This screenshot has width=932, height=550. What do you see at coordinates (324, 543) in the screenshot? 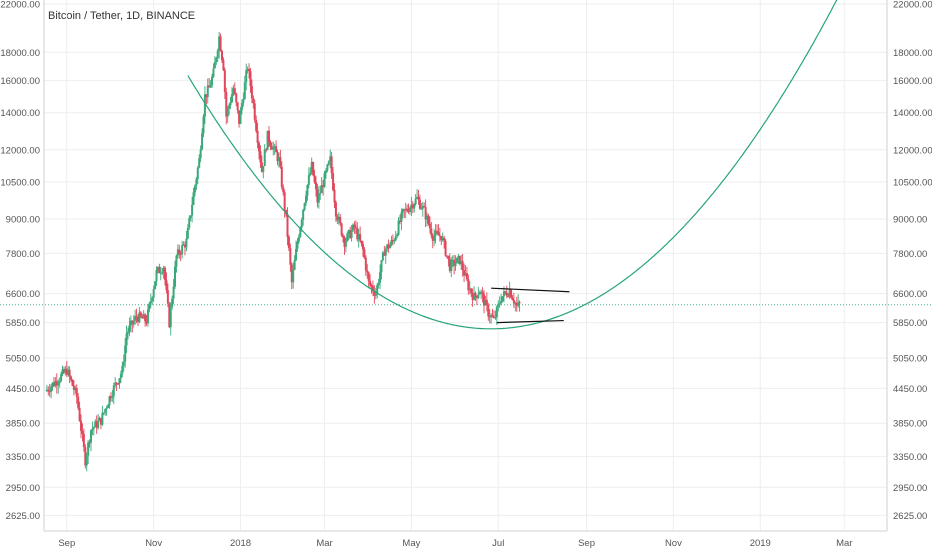
I see `x-tick-label: Mar` at bounding box center [324, 543].